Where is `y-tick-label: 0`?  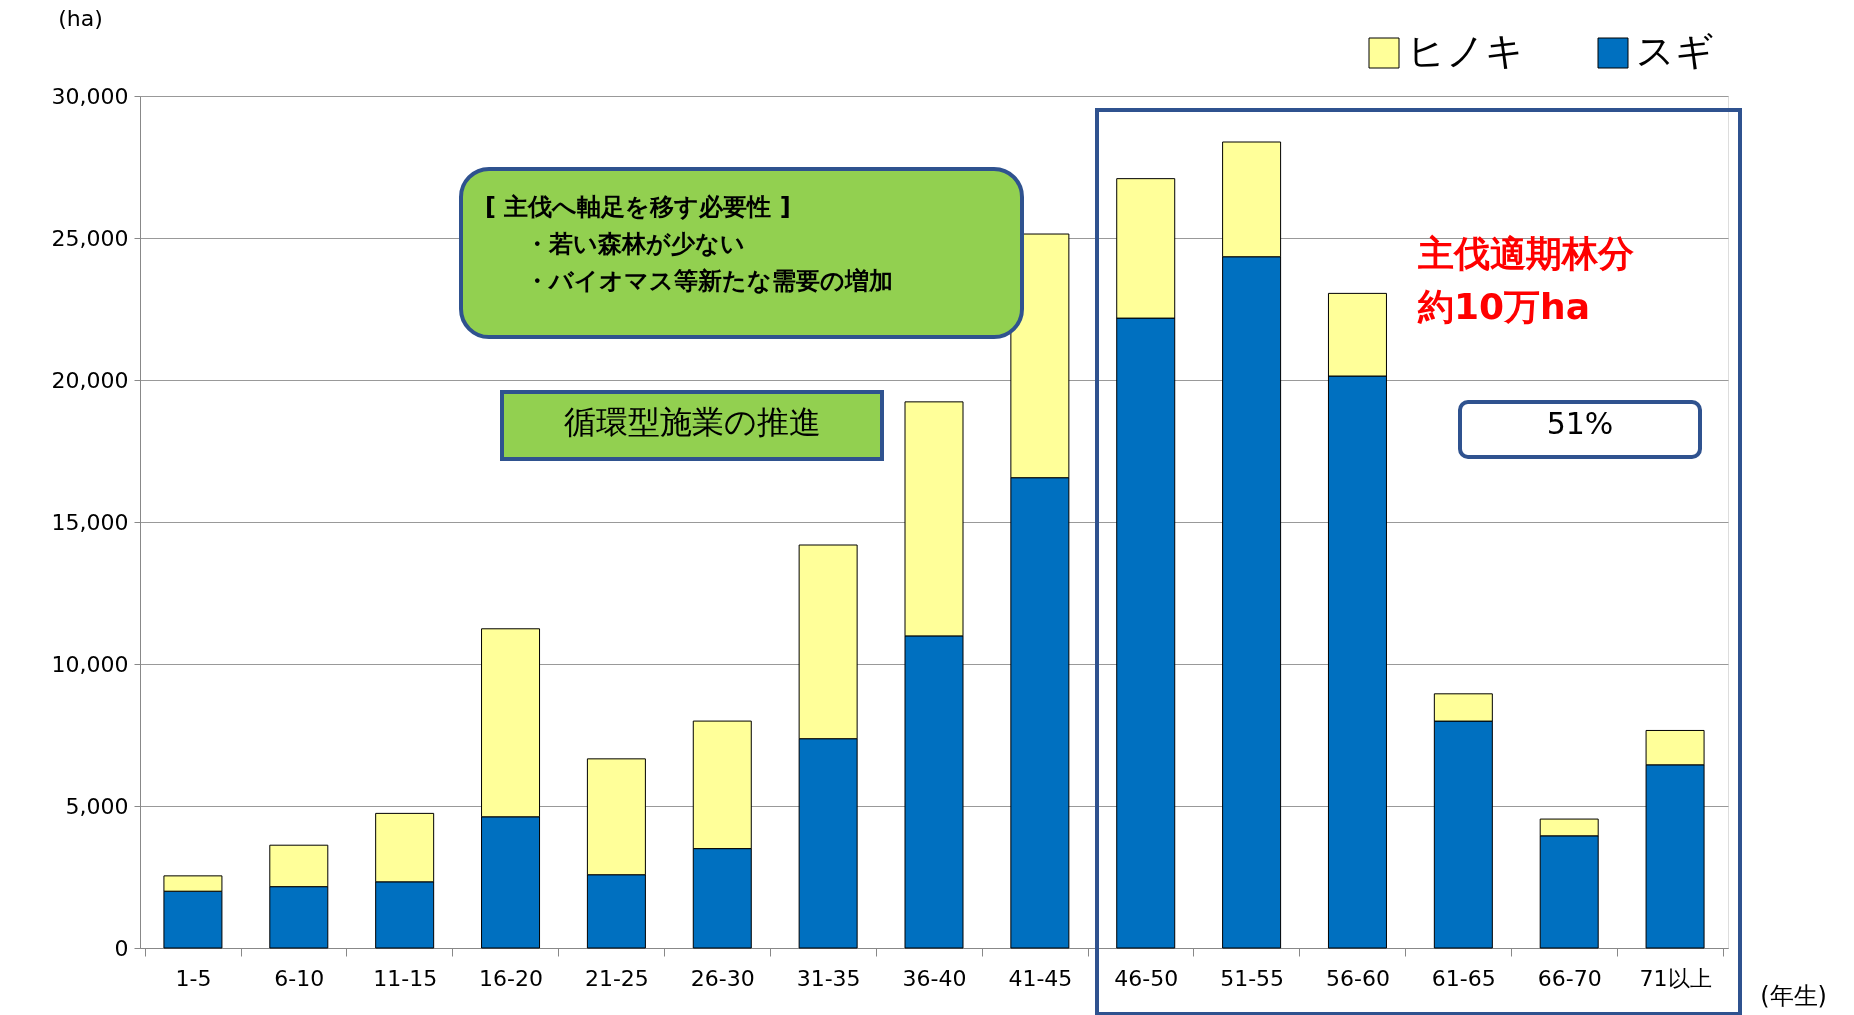 y-tick-label: 0 is located at coordinates (121, 948).